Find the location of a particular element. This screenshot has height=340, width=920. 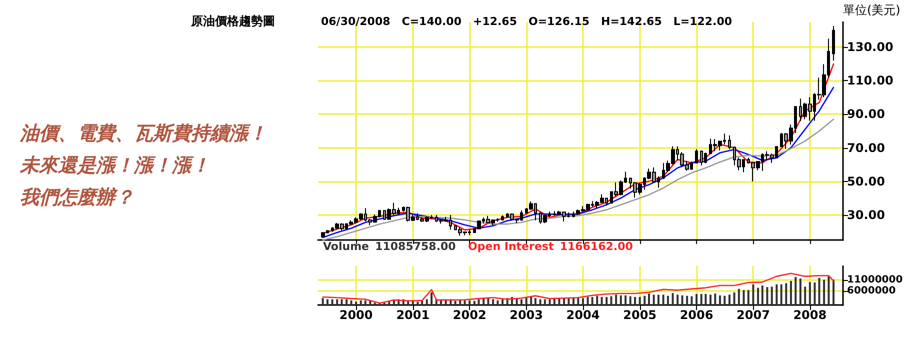

x-tick-label: 2005 is located at coordinates (640, 315).